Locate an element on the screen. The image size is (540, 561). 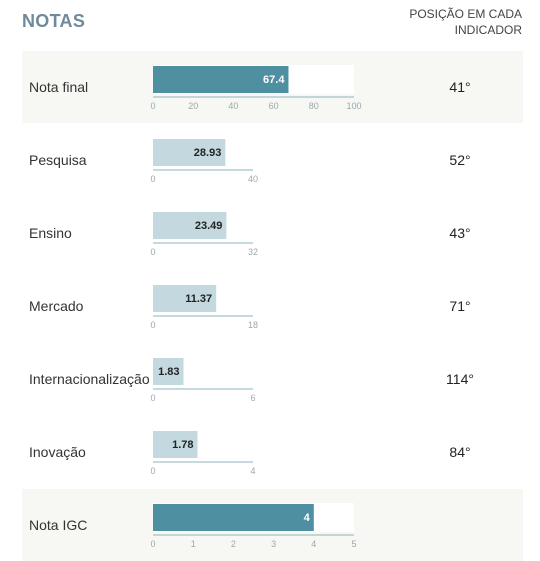
indicator-bar-chart: 4 0 1 2 3 4 5 is located at coordinates (253, 526).